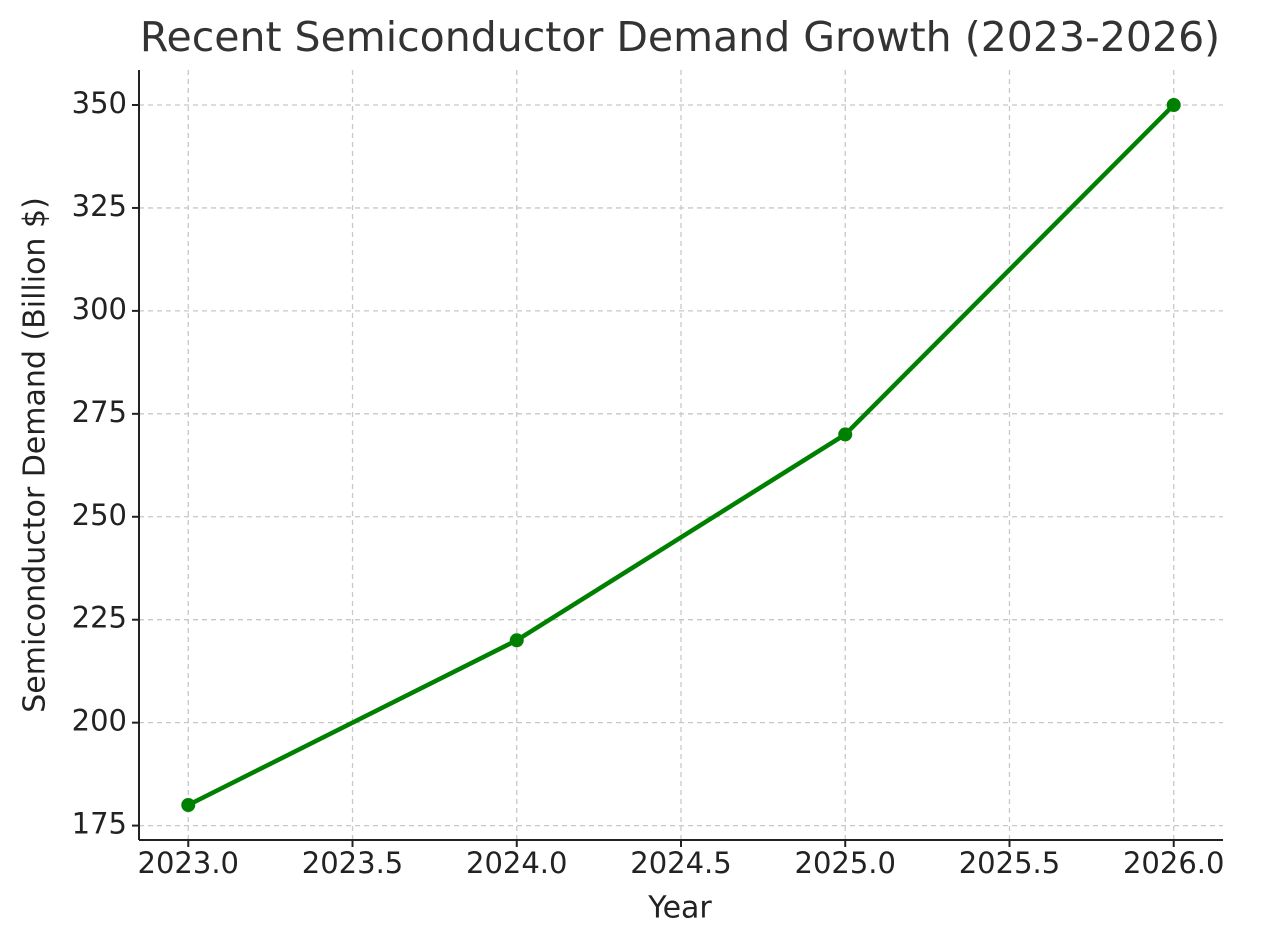 The width and height of the screenshot is (1286, 947). I want to click on x-axis-label: Year, so click(679, 908).